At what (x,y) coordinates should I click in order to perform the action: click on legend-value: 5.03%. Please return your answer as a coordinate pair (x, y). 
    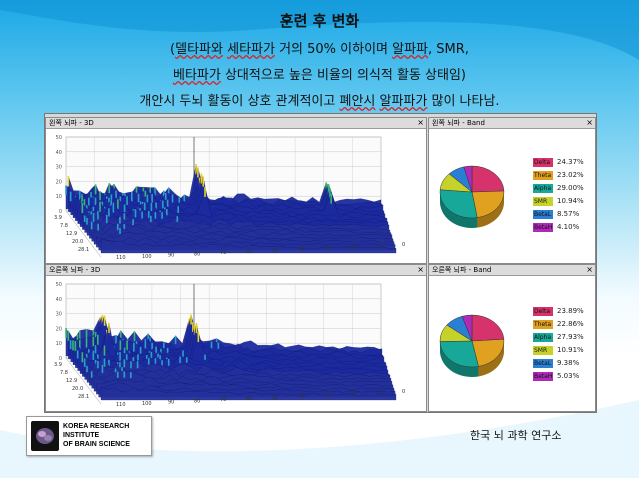
    Looking at the image, I should click on (568, 376).